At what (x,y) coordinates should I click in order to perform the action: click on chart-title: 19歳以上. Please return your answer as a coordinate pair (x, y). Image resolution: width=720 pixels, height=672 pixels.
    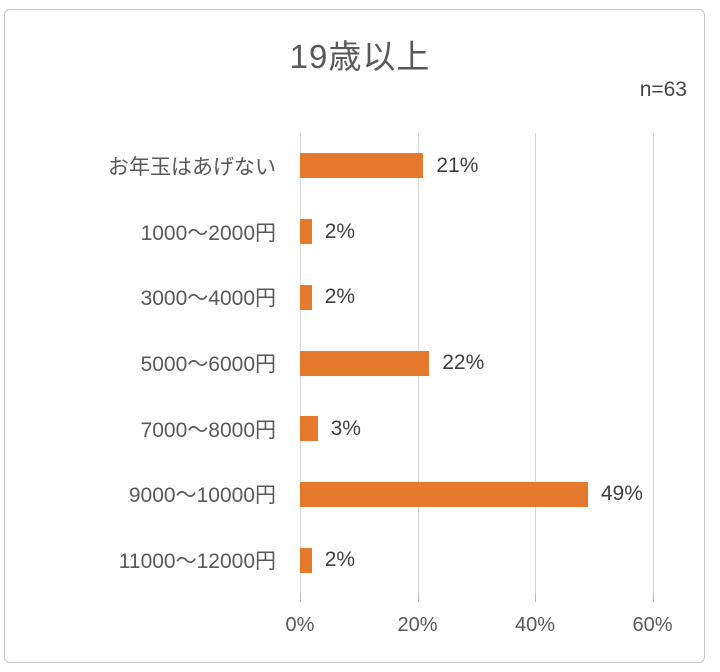
    Looking at the image, I should click on (360, 56).